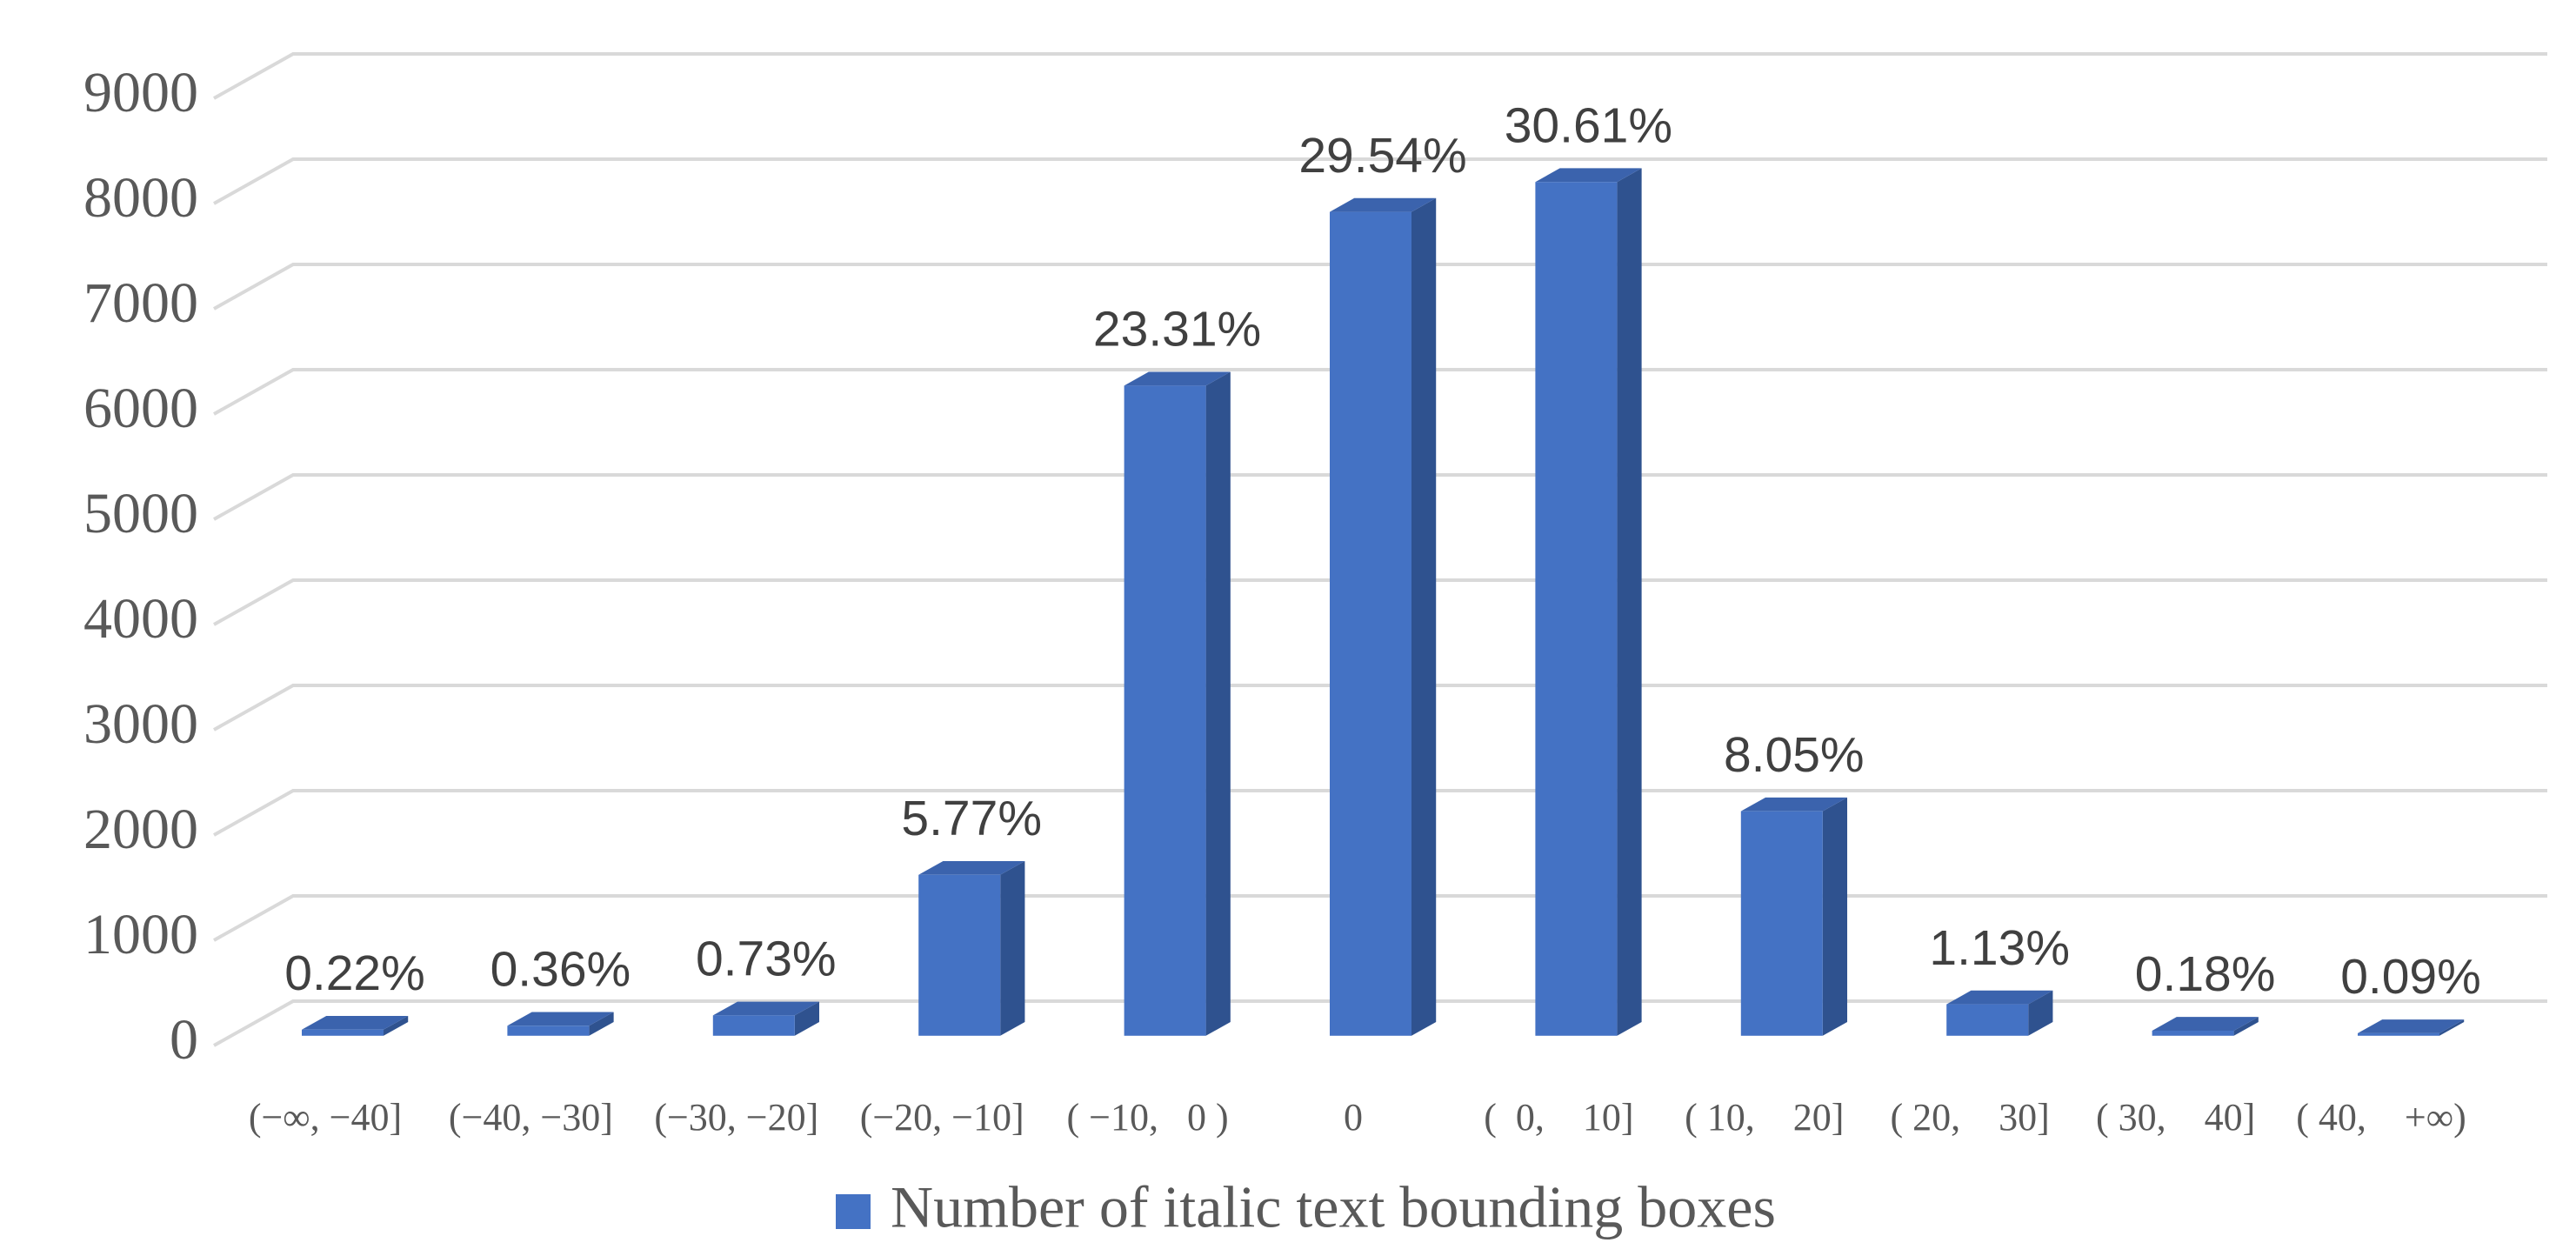  Describe the element at coordinates (1382, 156) in the screenshot. I see `data-label: 29.54%` at that location.